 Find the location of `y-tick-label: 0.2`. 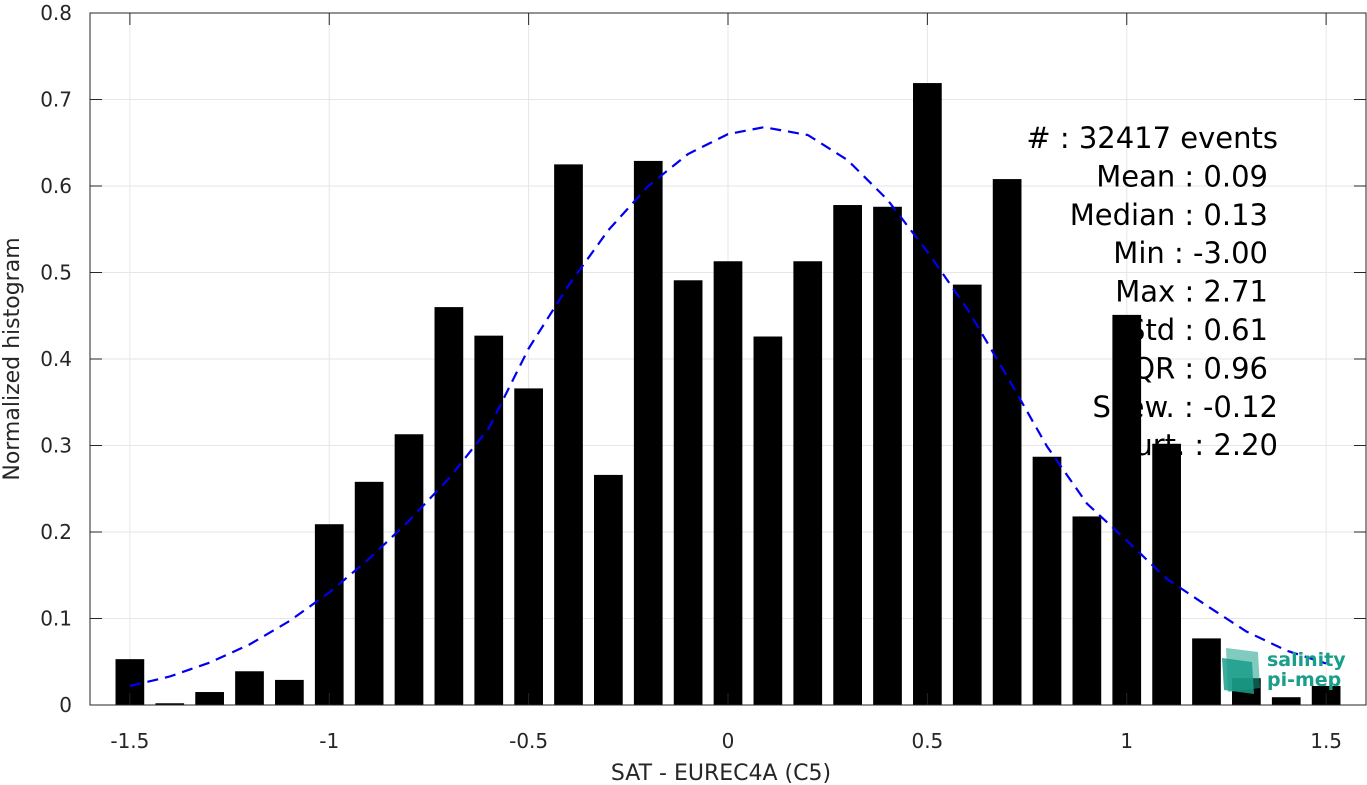

y-tick-label: 0.2 is located at coordinates (56, 532).